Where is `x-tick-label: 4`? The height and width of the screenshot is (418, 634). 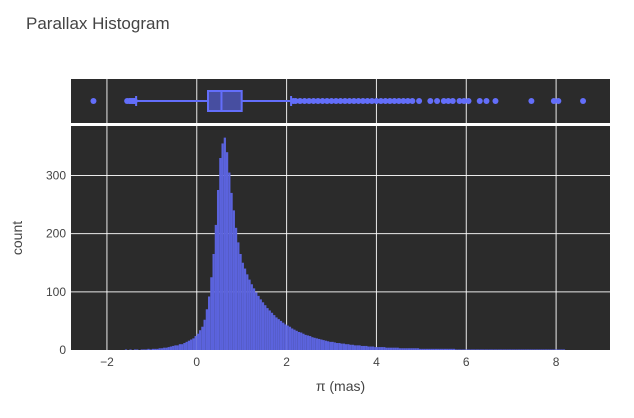
x-tick-label: 4 is located at coordinates (376, 362).